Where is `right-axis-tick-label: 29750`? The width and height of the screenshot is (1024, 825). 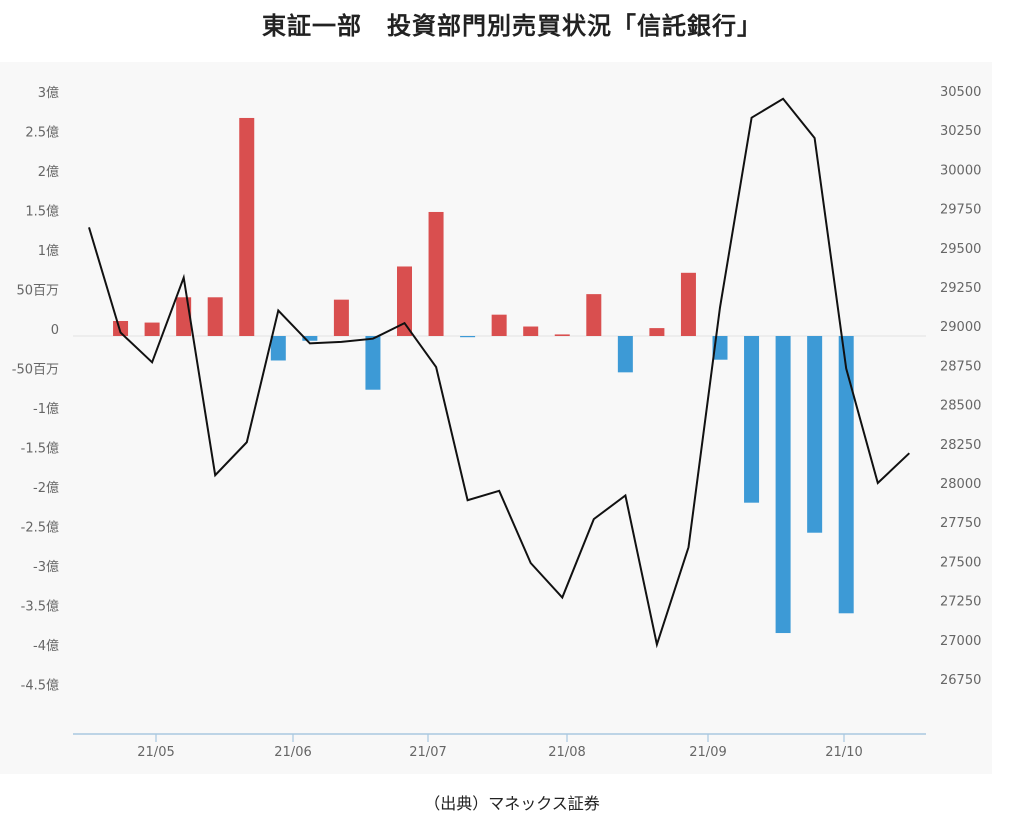 right-axis-tick-label: 29750 is located at coordinates (960, 210).